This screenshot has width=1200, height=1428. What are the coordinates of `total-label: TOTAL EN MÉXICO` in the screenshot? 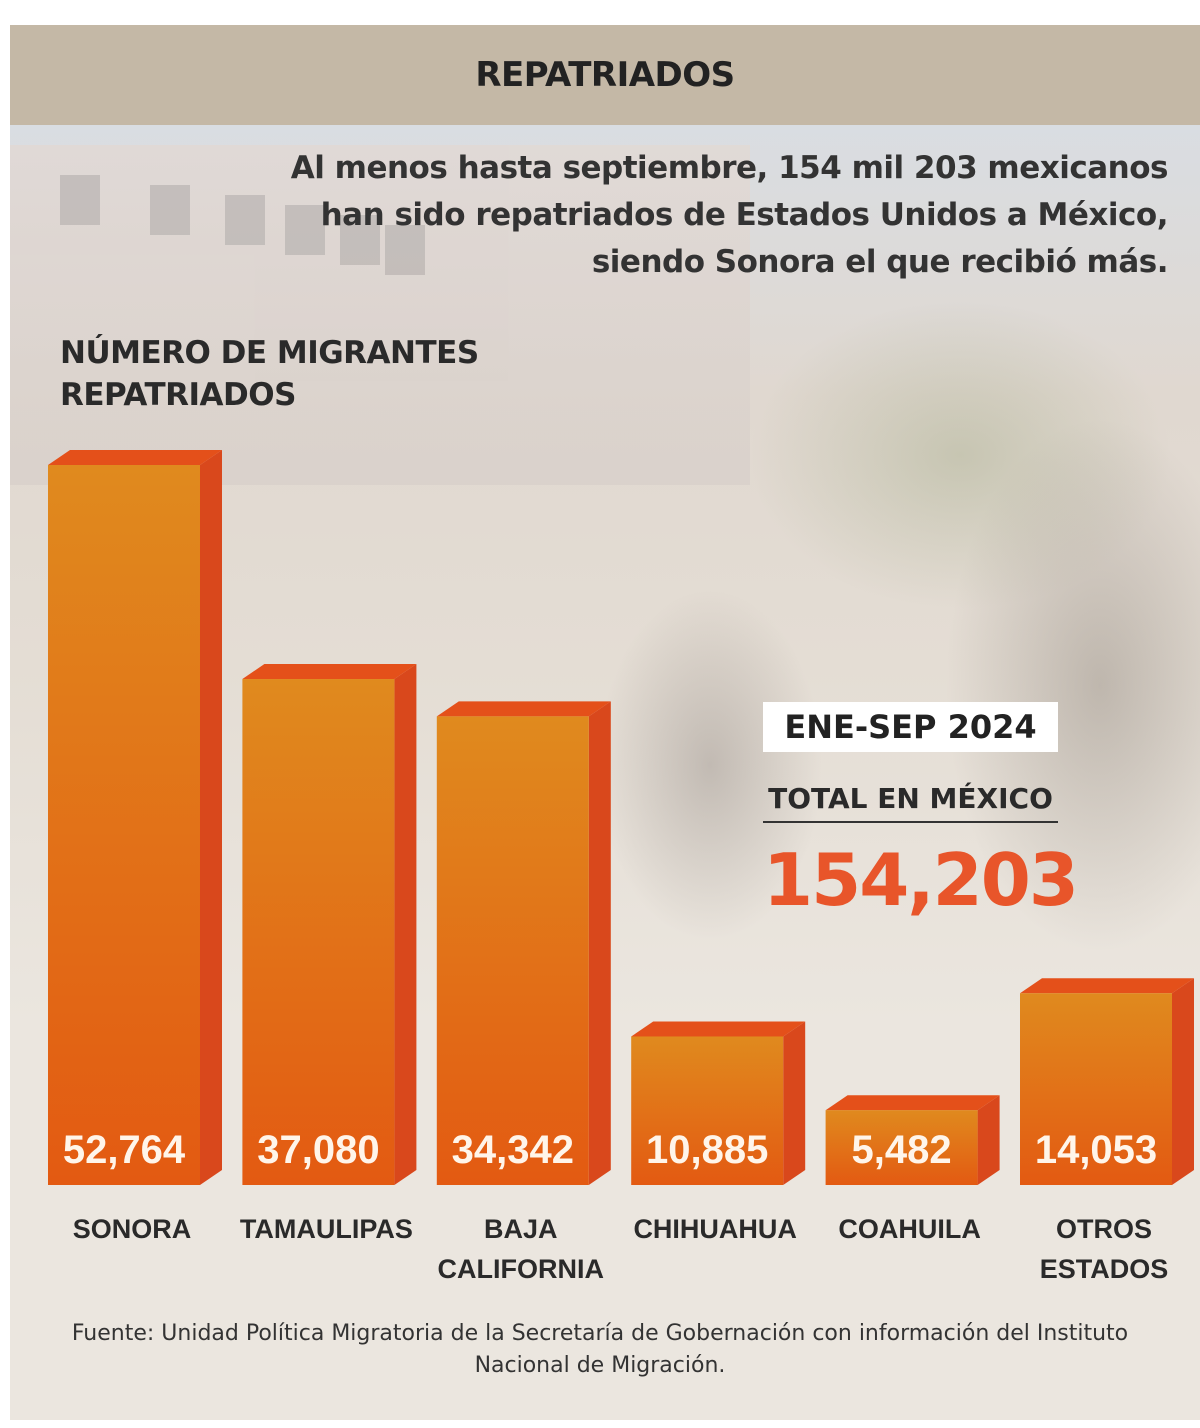 It's located at (910, 802).